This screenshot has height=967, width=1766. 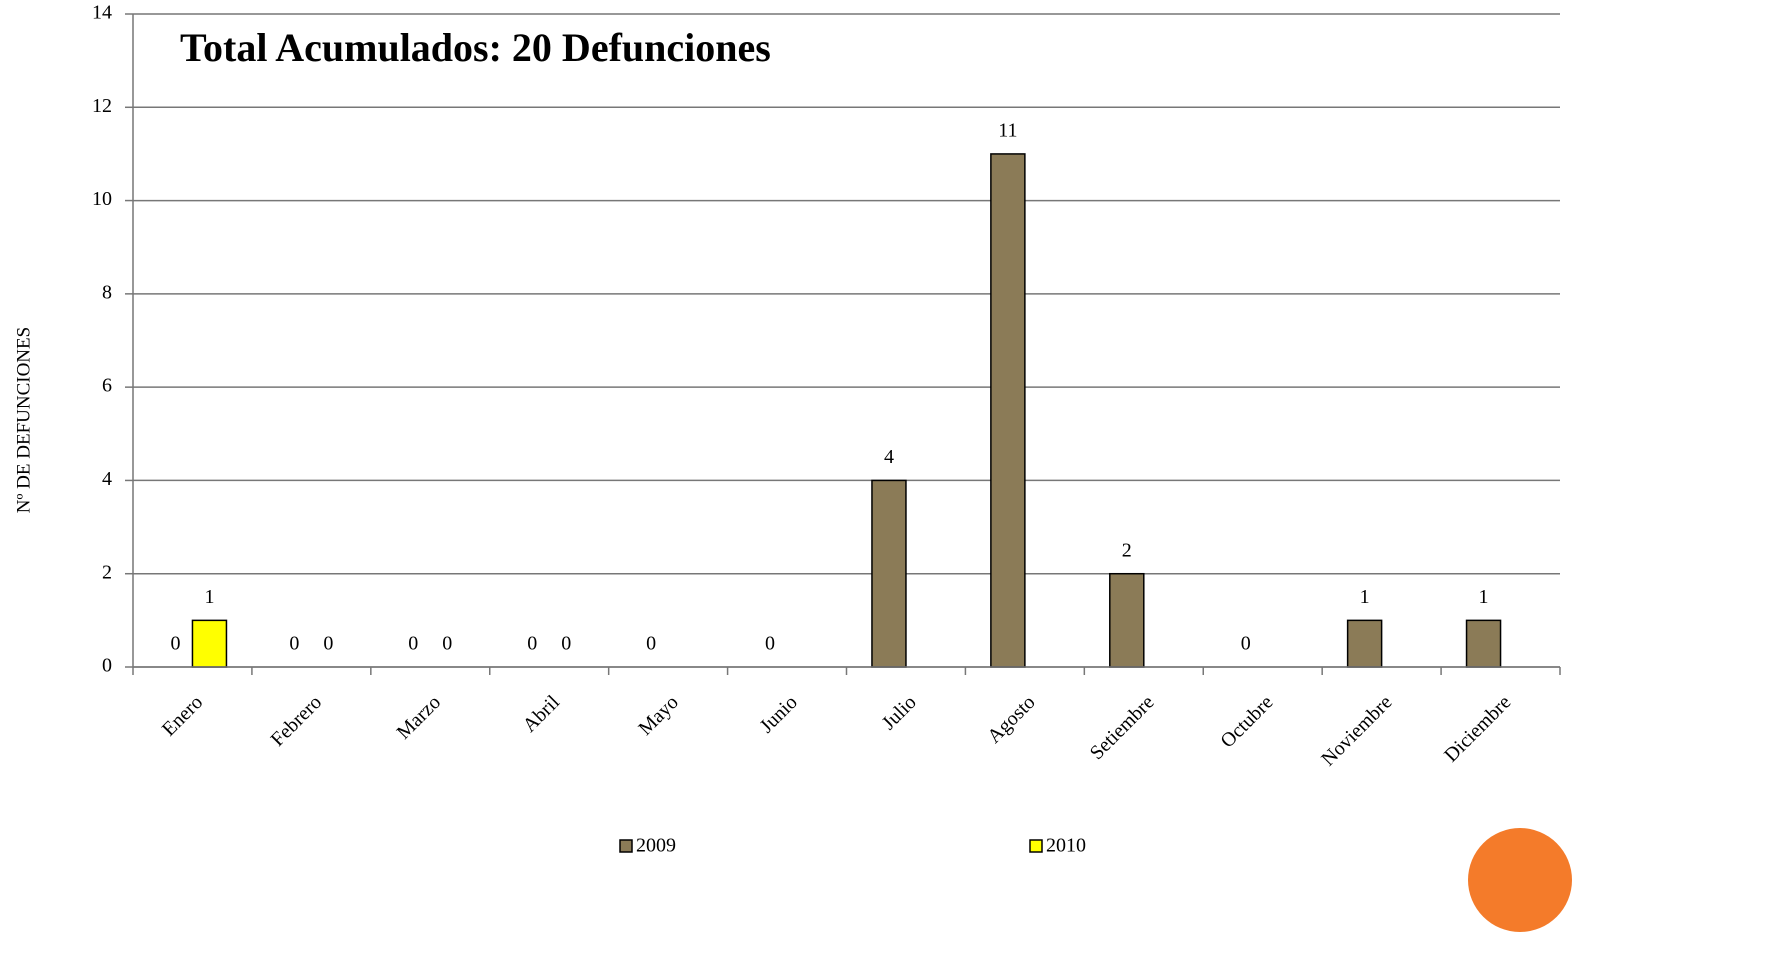 I want to click on x-tick-label: Mayo, so click(x=658, y=715).